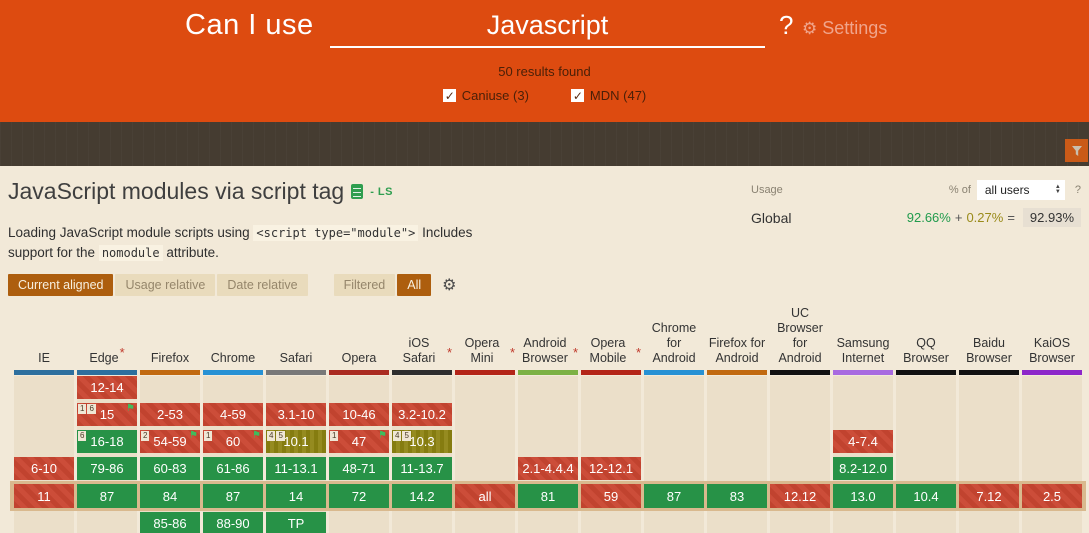 This screenshot has width=1089, height=533. I want to click on support-cell-opera: 1 47 ⚑, so click(359, 441).